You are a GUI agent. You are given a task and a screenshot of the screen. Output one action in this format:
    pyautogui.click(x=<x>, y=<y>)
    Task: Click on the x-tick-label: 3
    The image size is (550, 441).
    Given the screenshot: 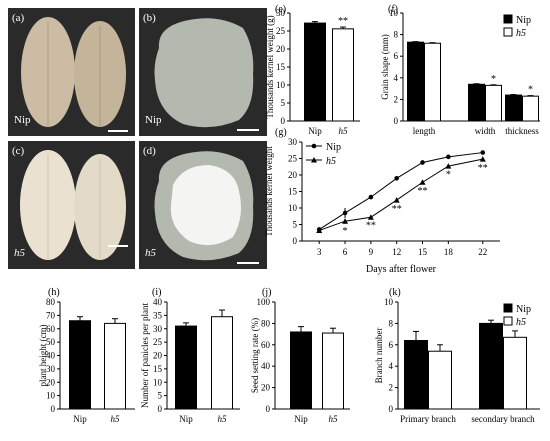 What is the action you would take?
    pyautogui.click(x=319, y=252)
    